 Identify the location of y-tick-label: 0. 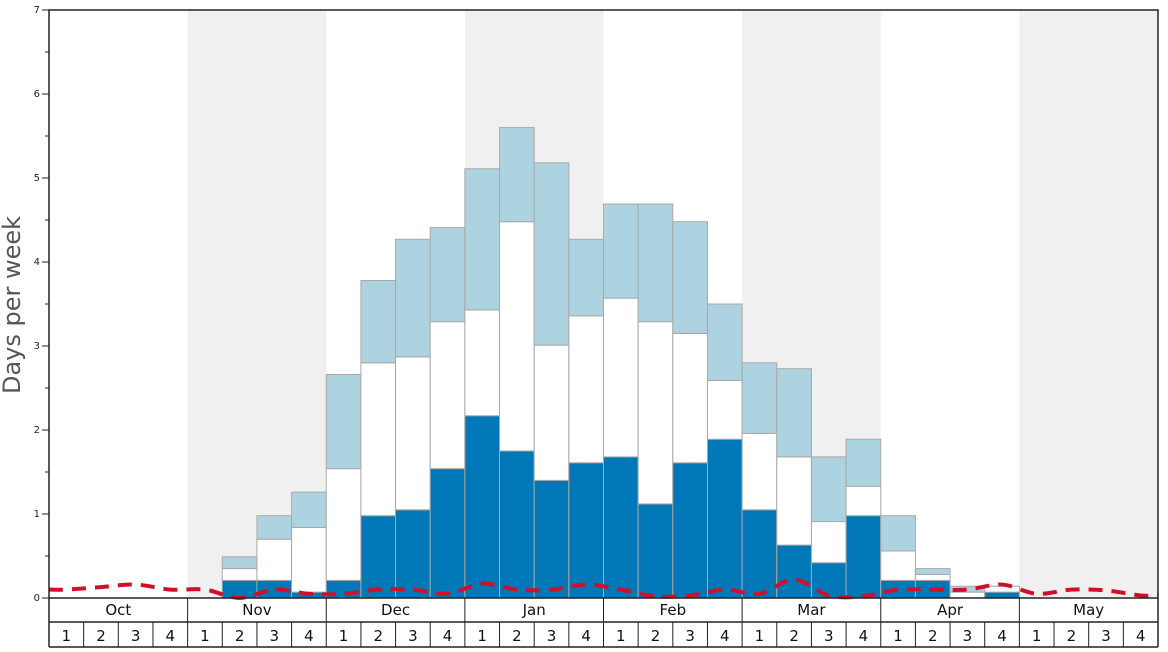
(37, 598).